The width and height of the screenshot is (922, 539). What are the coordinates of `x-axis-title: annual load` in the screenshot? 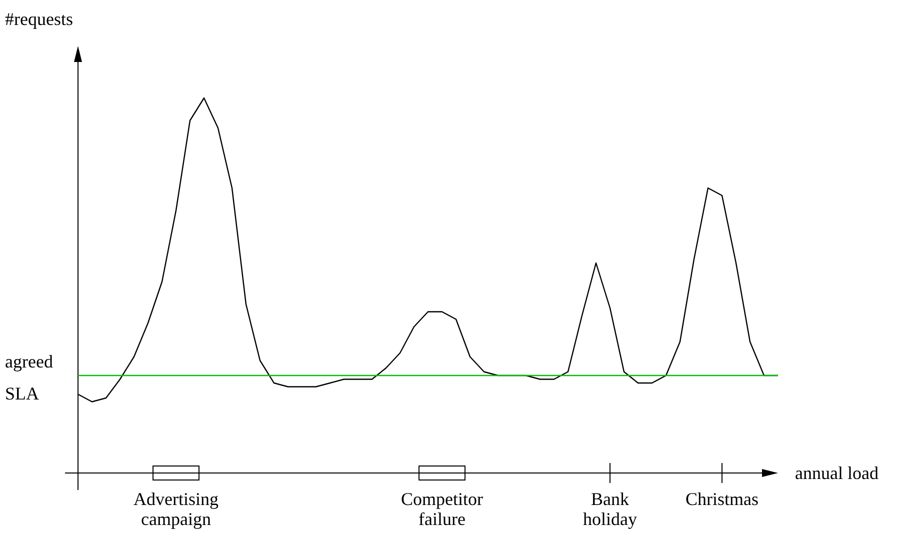 It's located at (836, 473).